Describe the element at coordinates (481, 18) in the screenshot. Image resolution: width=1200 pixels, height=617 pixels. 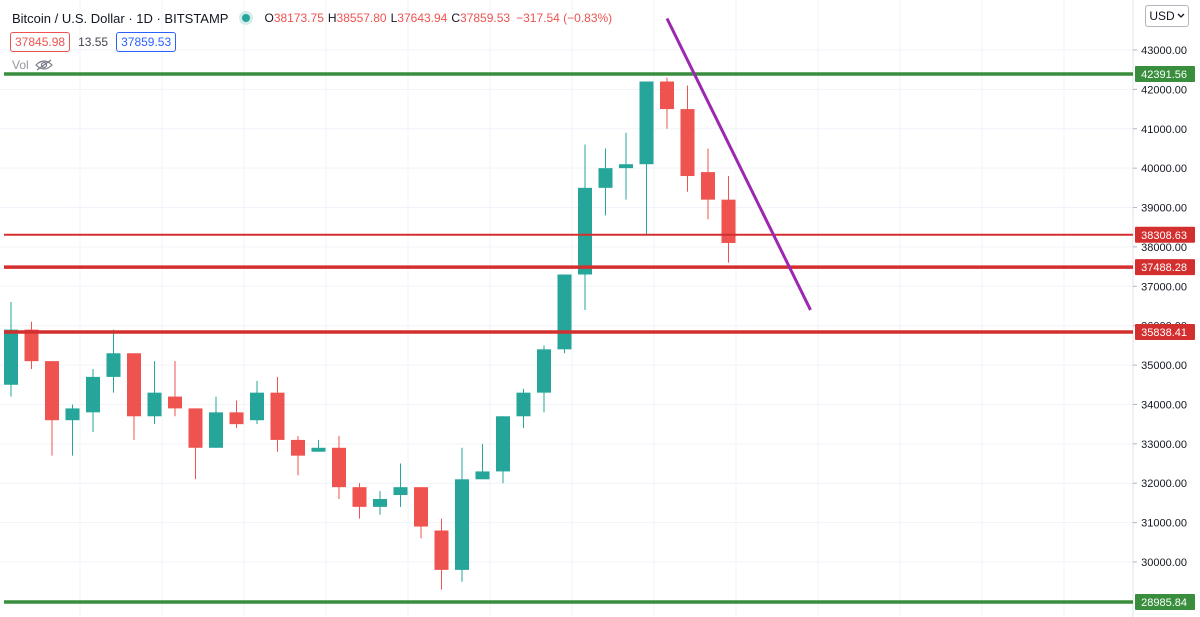
I see `ohlc-close: C37859.53` at that location.